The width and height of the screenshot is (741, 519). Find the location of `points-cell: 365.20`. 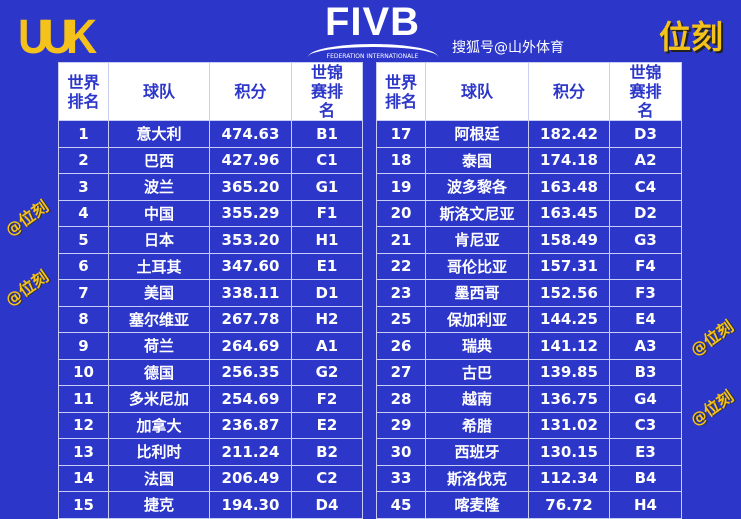

points-cell: 365.20 is located at coordinates (250, 187).